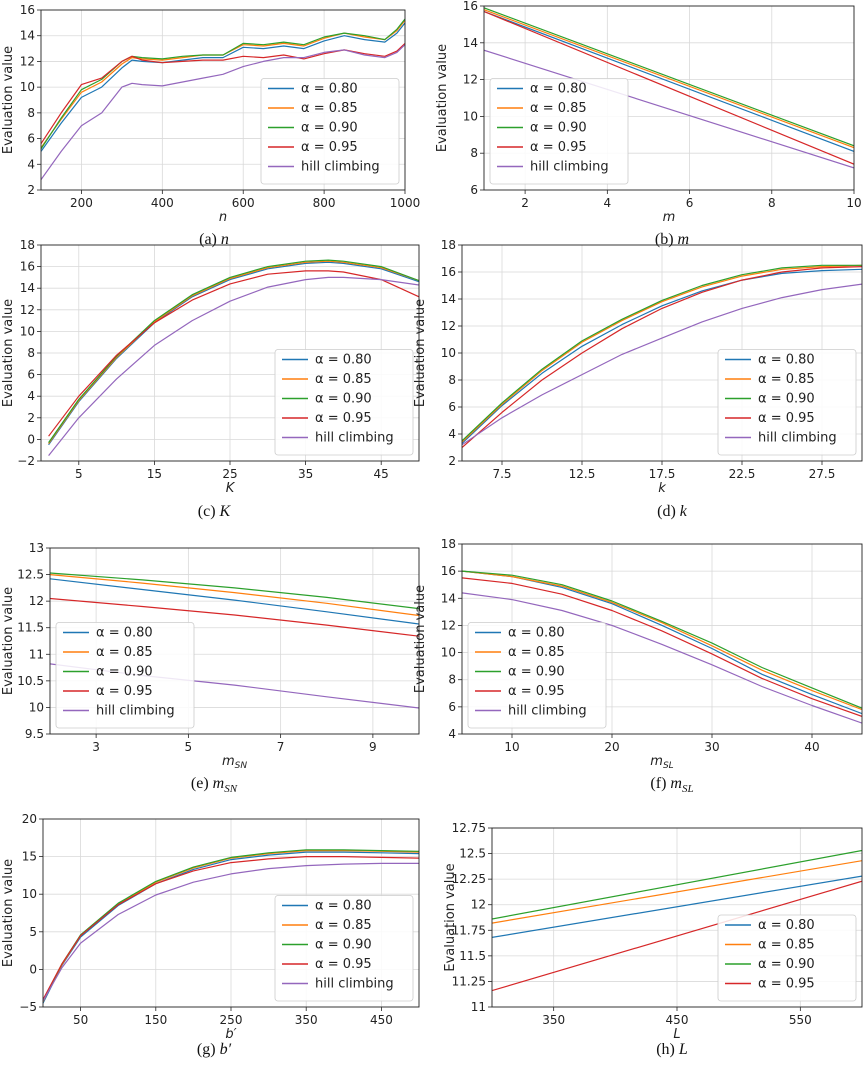  Describe the element at coordinates (448, 272) in the screenshot. I see `y-tick-label: 16` at that location.